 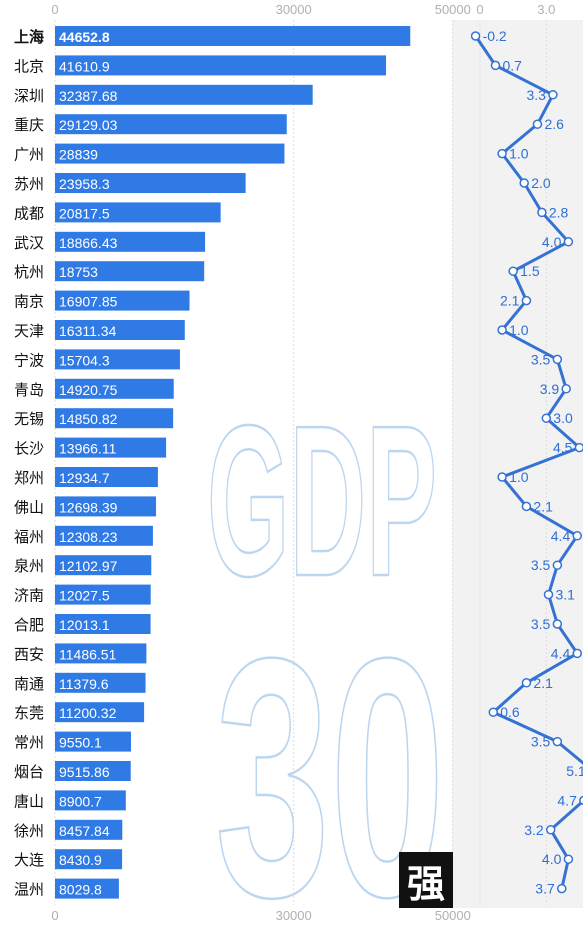 I want to click on growth-value-label: 2.0, so click(x=541, y=183).